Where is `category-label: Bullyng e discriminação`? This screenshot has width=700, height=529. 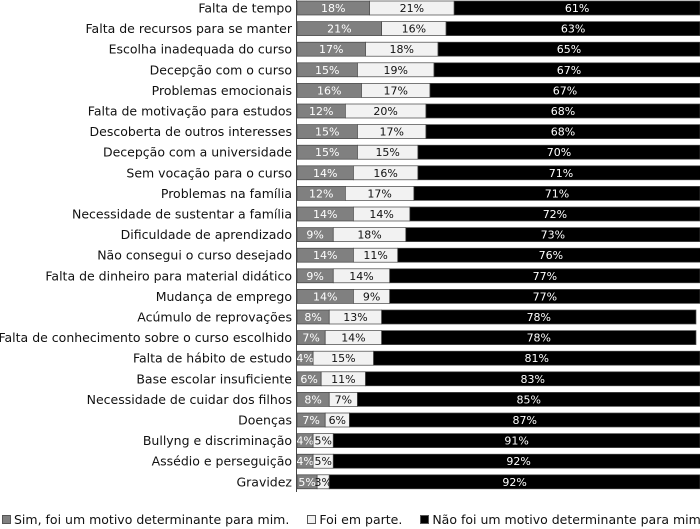 category-label: Bullyng e discriminação is located at coordinates (217, 440).